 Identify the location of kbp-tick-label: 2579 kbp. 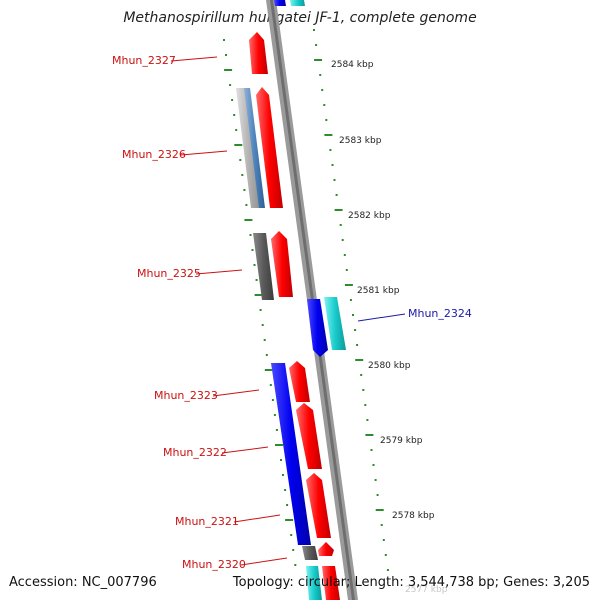
(401, 441).